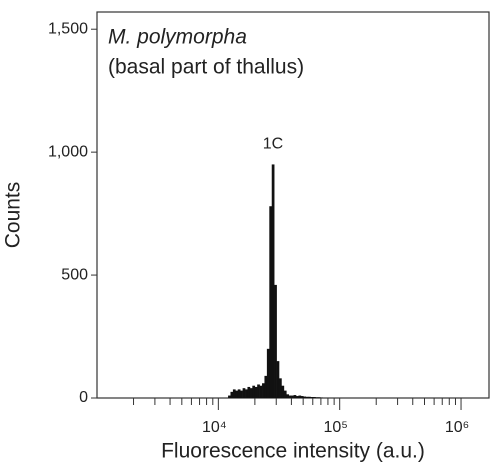 This screenshot has height=466, width=496. Describe the element at coordinates (83, 397) in the screenshot. I see `y-tick-label: 0` at that location.